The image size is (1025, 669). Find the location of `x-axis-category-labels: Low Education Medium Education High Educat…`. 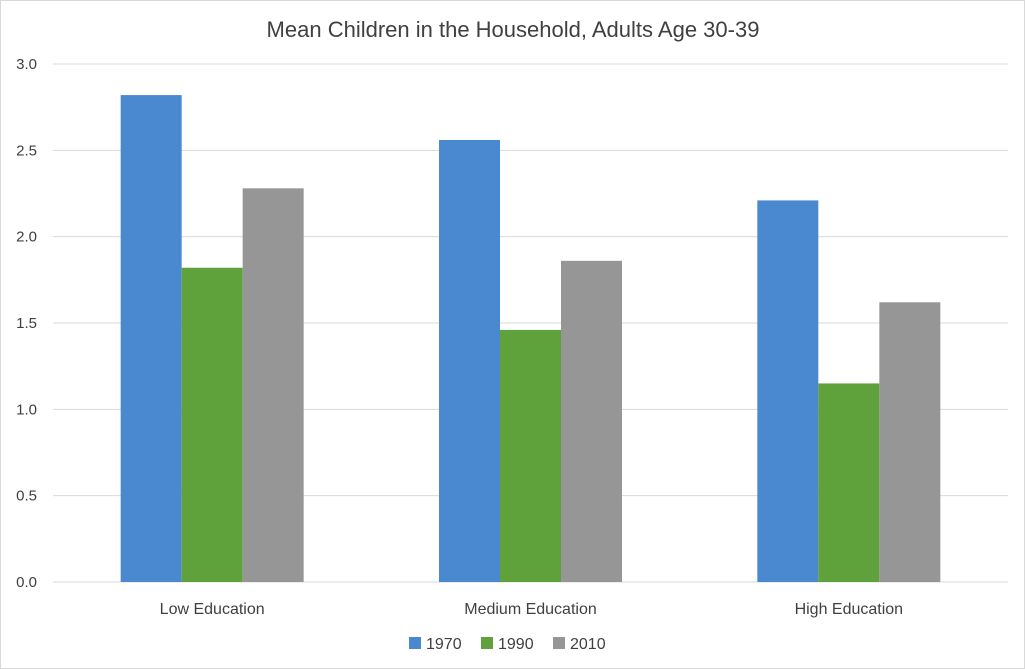

x-axis-category-labels: Low Education Medium Education High Educat… is located at coordinates (531, 609).